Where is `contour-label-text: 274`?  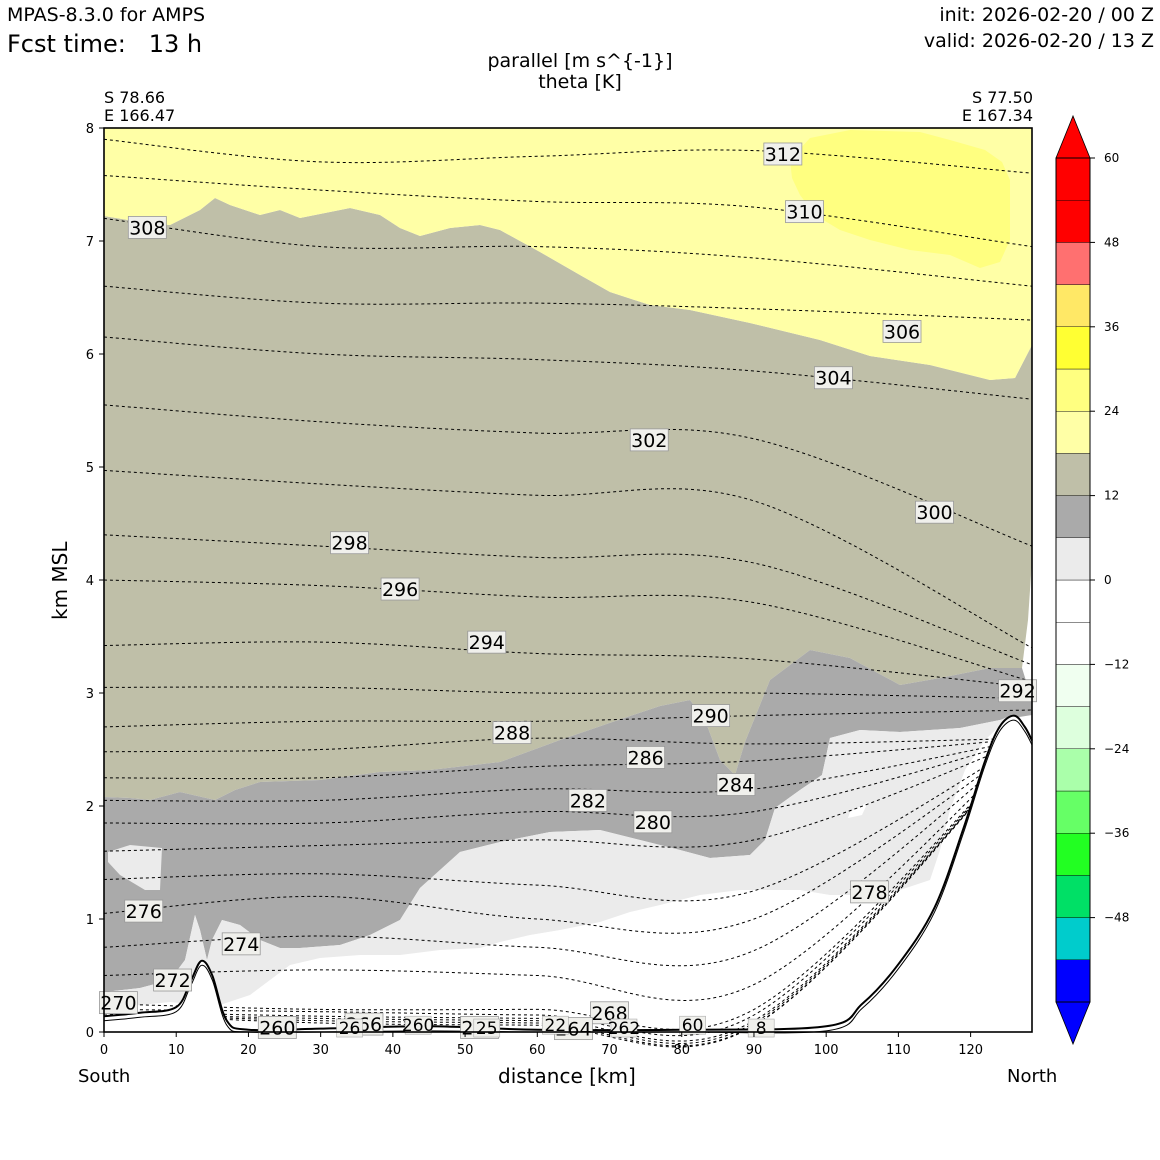
contour-label-text: 274 is located at coordinates (241, 945).